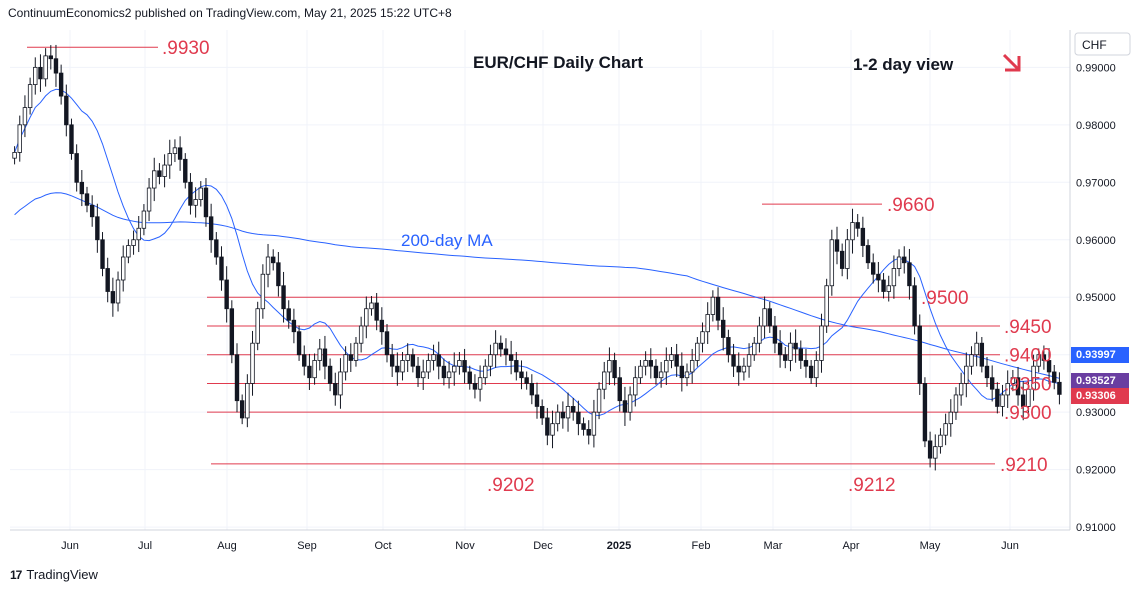 This screenshot has height=593, width=1143. I want to click on x-tick-label: Feb, so click(701, 546).